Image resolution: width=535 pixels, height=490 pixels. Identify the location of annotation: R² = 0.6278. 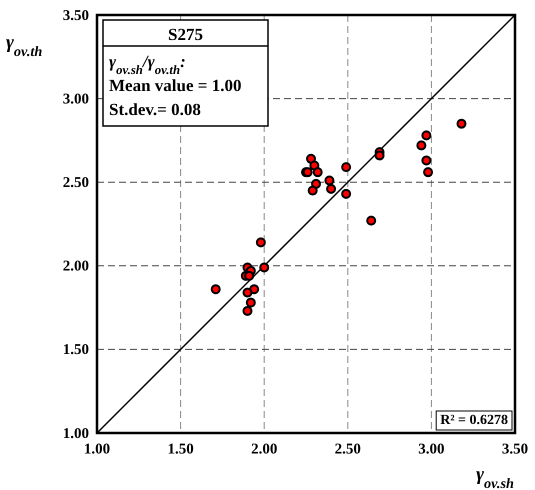
(474, 420).